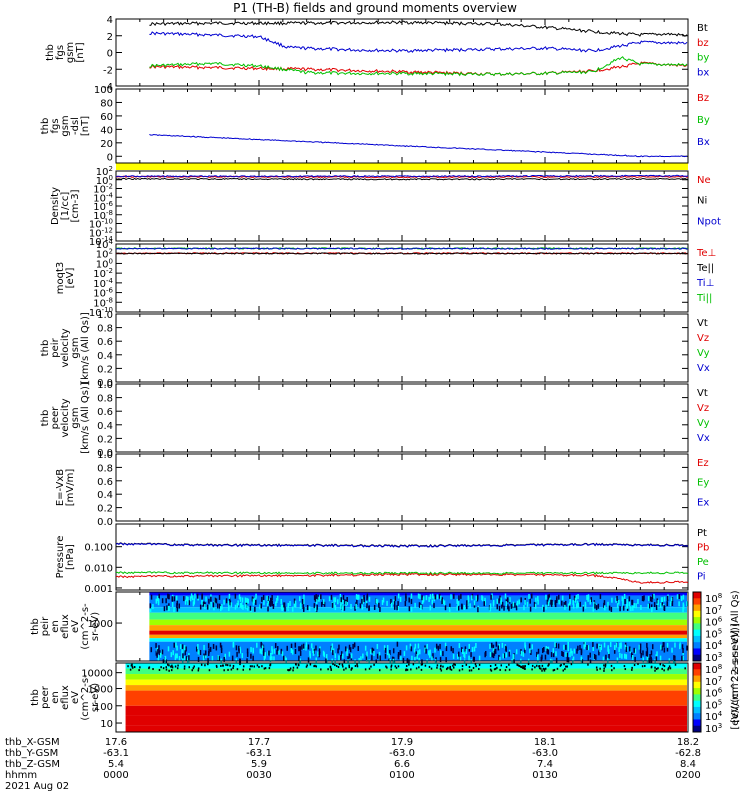  What do you see at coordinates (65, 697) in the screenshot?
I see `y-axis-label: eflux` at bounding box center [65, 697].